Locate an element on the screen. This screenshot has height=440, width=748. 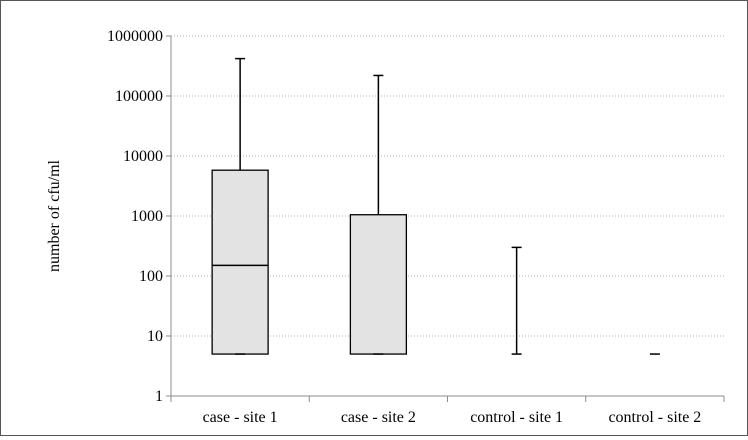
y-axis-title: number of cfu/ml is located at coordinates (54, 215).